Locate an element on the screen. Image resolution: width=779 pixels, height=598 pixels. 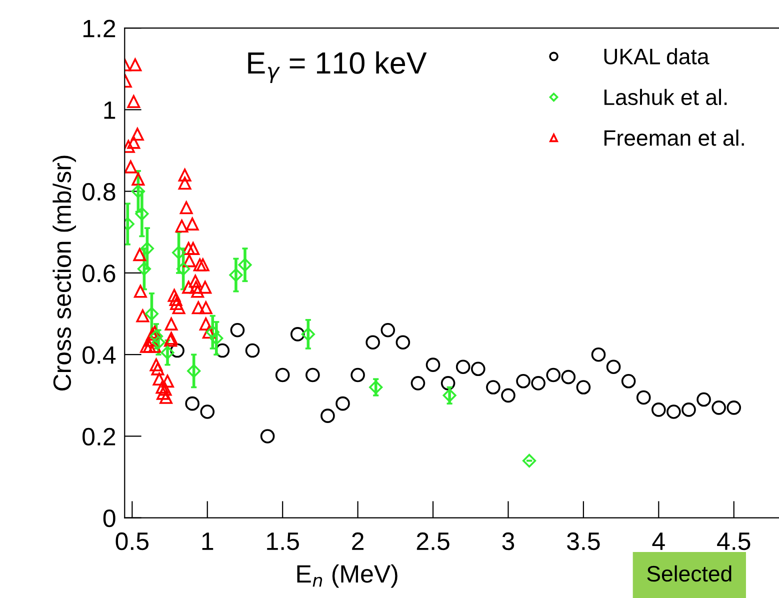
y-tick-label: 0.2 is located at coordinates (99, 437).